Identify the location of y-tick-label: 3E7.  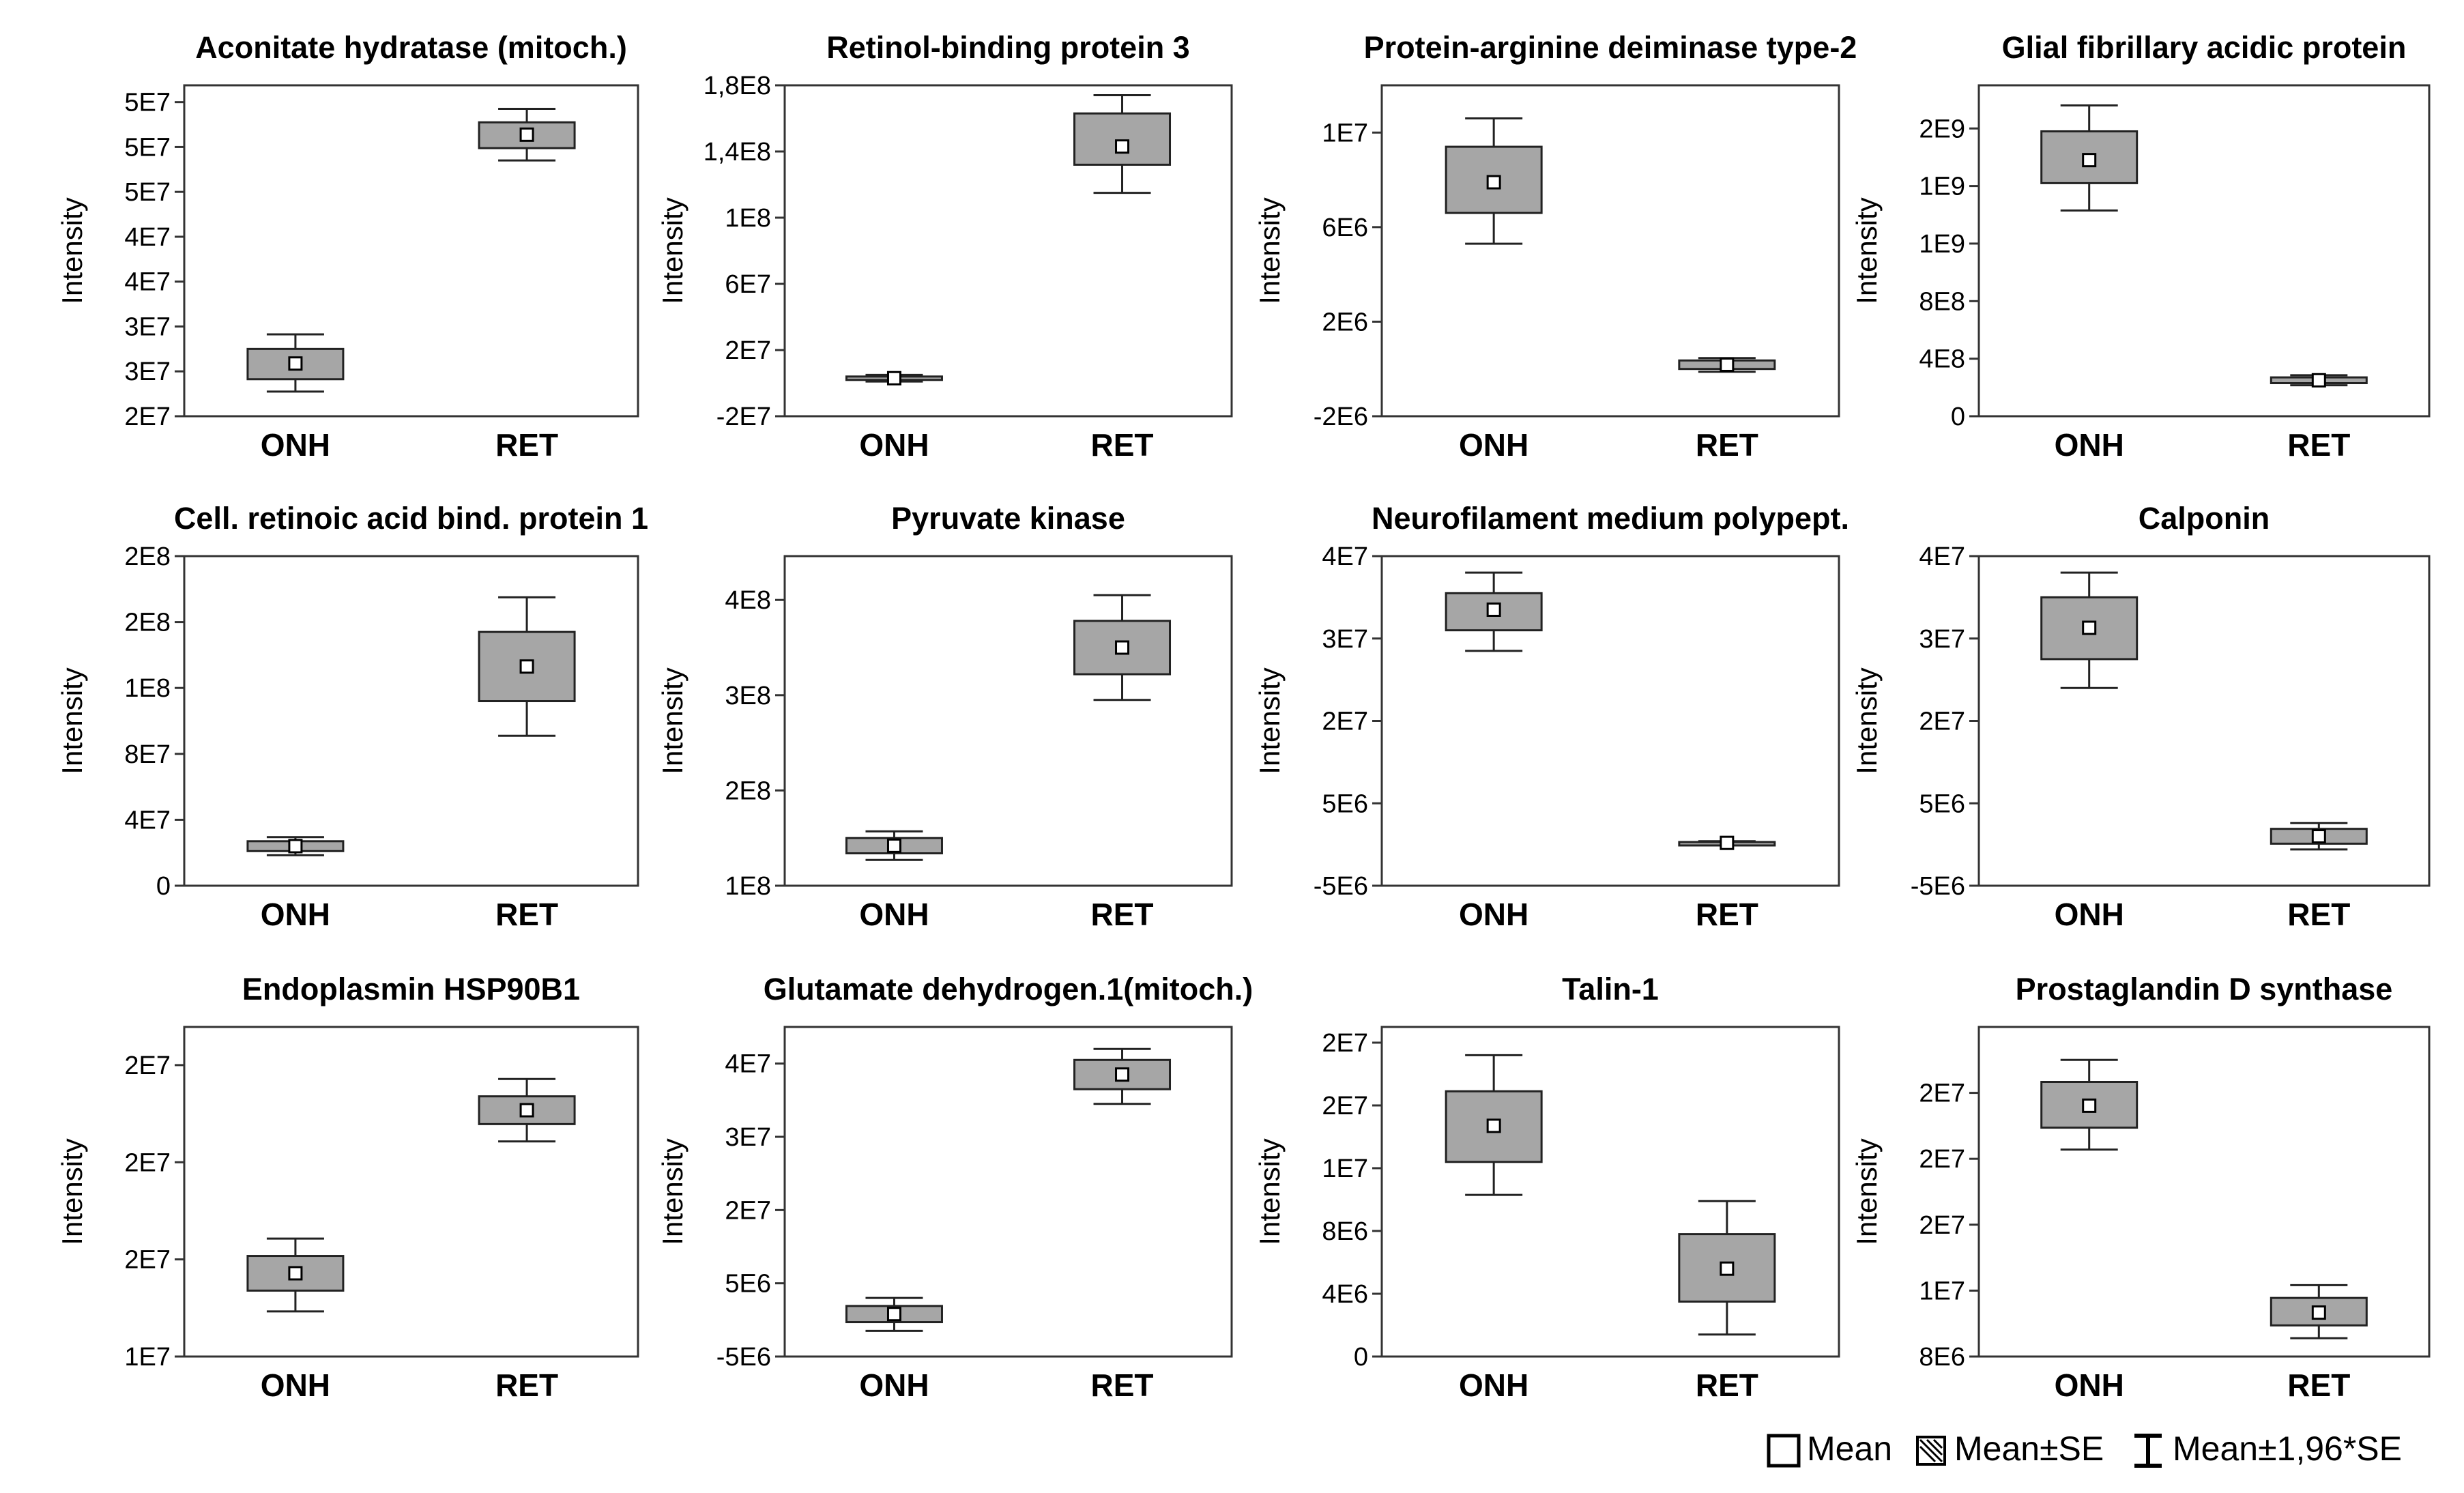
(748, 1137).